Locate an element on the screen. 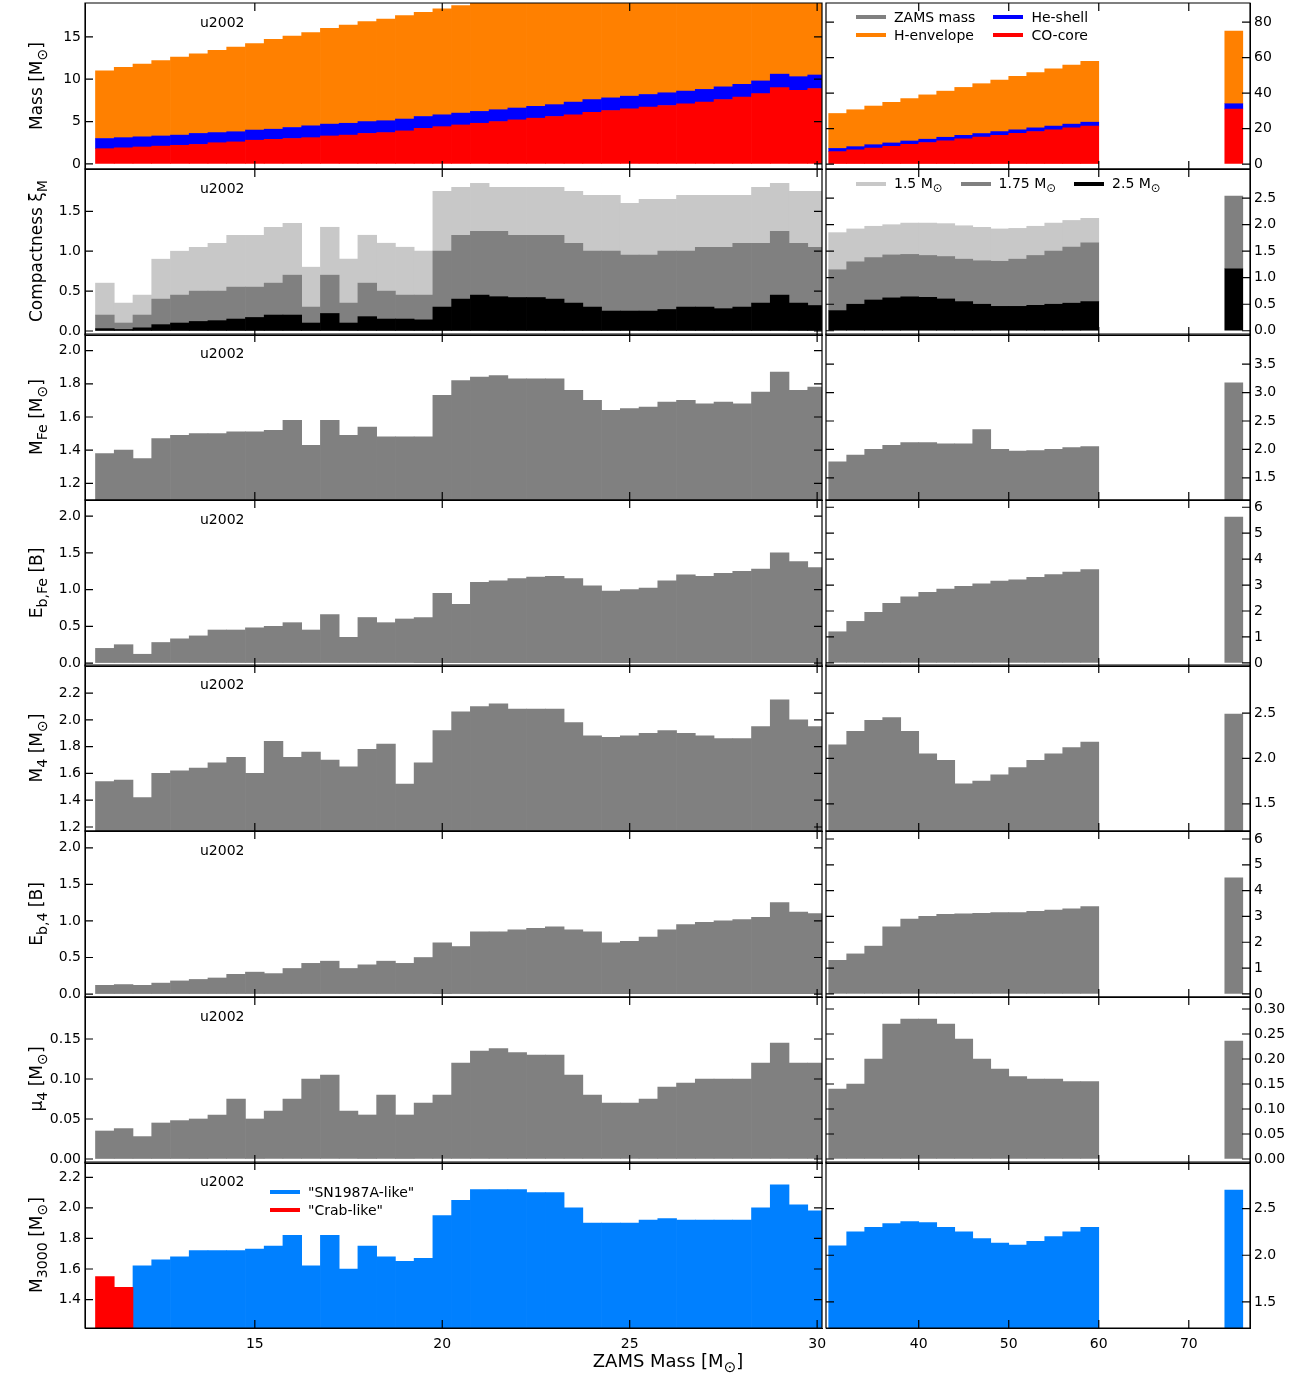  legend-label: 2.5 M$_{⊙}$ is located at coordinates (1136, 184).